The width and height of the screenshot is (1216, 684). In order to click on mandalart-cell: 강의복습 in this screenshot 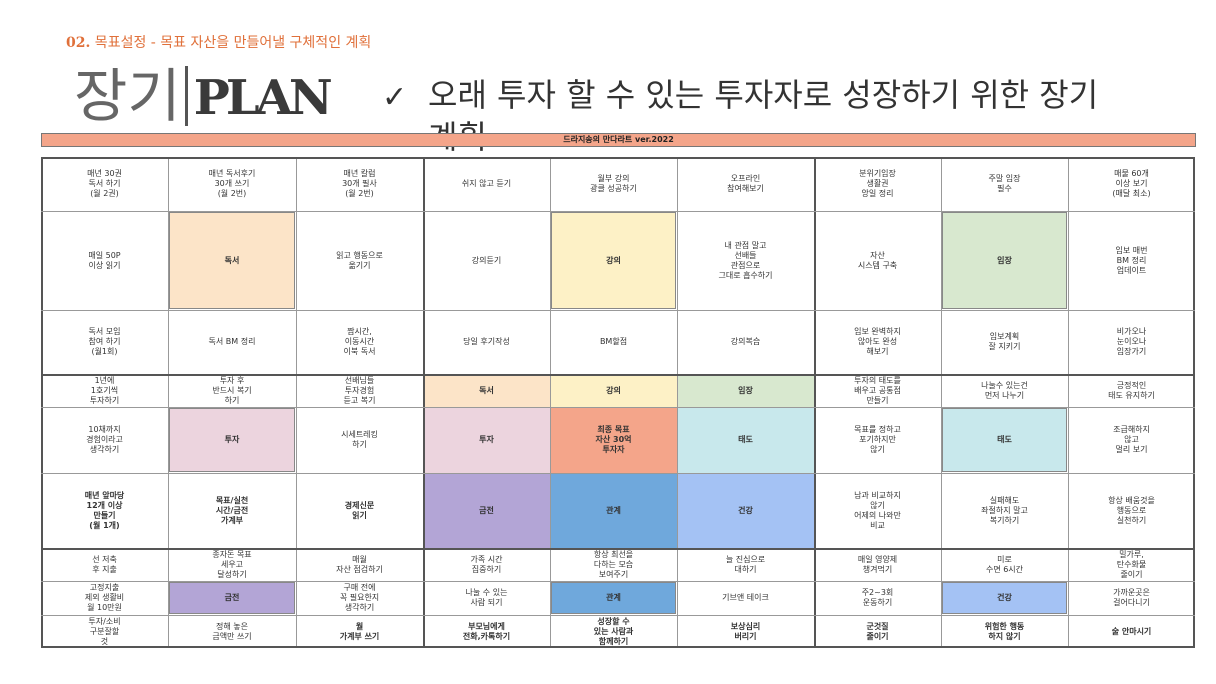, I will do `click(745, 341)`.